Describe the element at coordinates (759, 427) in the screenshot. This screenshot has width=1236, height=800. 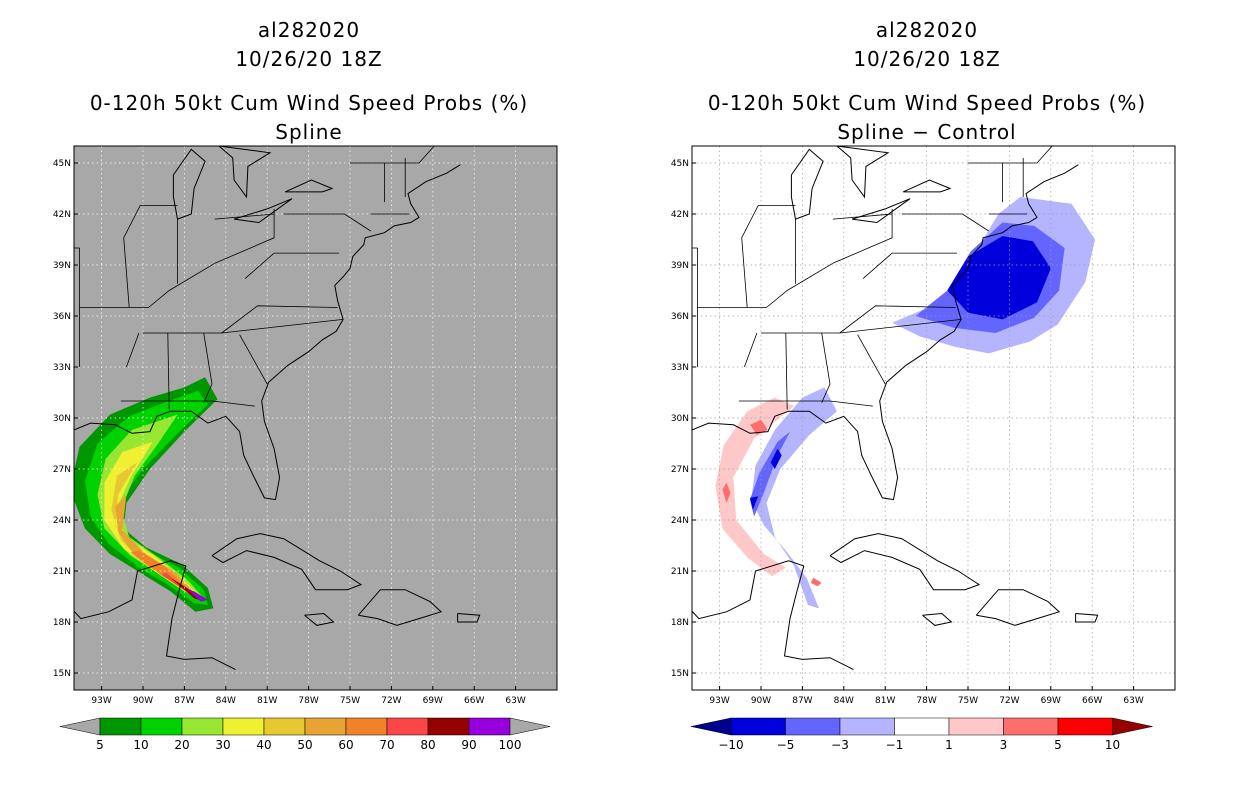
I see `positive-difference-area` at that location.